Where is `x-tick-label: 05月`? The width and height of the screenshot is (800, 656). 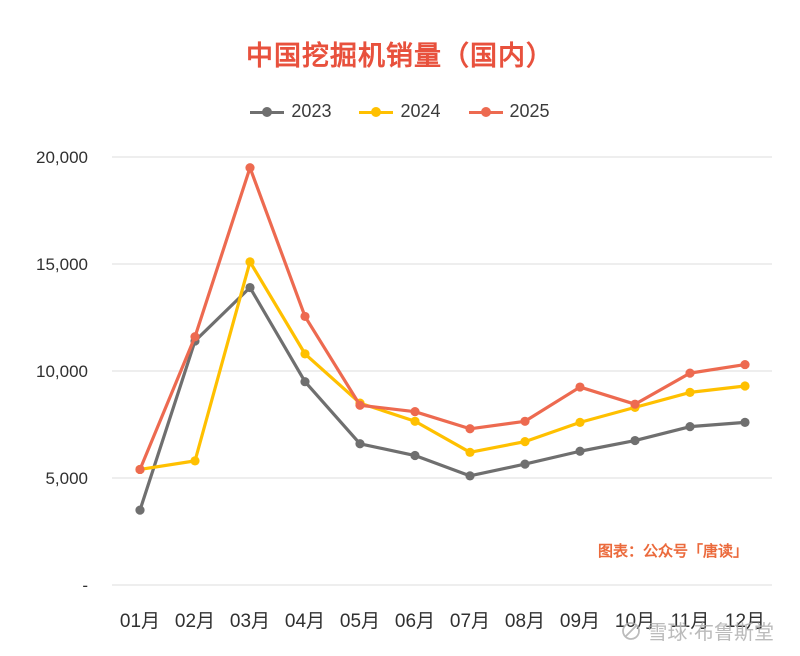 x-tick-label: 05月 is located at coordinates (360, 621).